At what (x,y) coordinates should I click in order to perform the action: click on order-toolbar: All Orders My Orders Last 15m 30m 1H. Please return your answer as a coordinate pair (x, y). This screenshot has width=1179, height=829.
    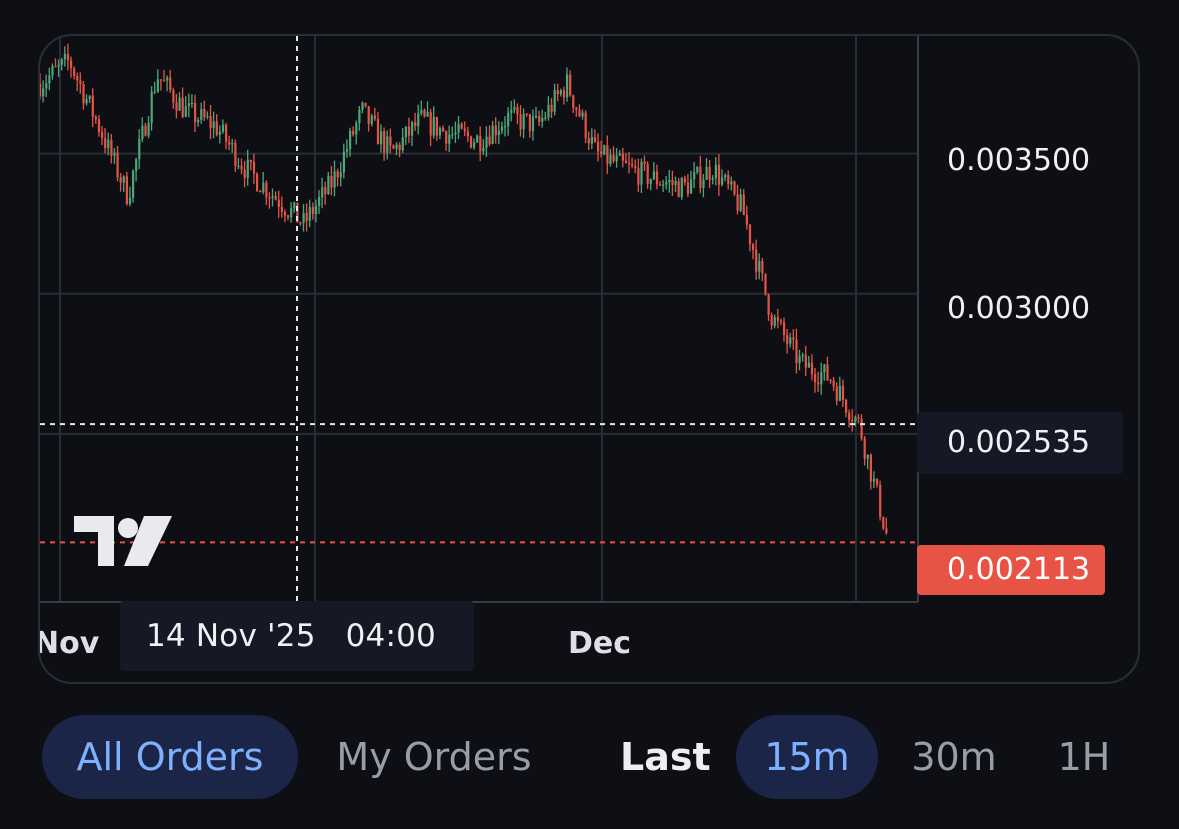
    Looking at the image, I should click on (589, 759).